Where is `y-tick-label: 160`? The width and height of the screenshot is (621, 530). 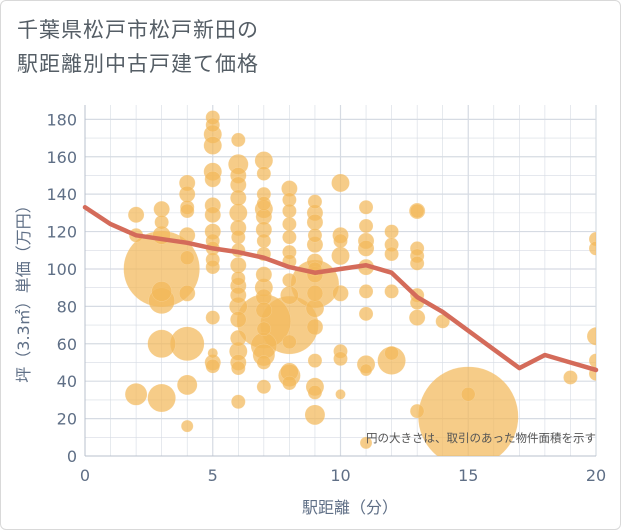
y-tick-label: 160 is located at coordinates (61, 157).